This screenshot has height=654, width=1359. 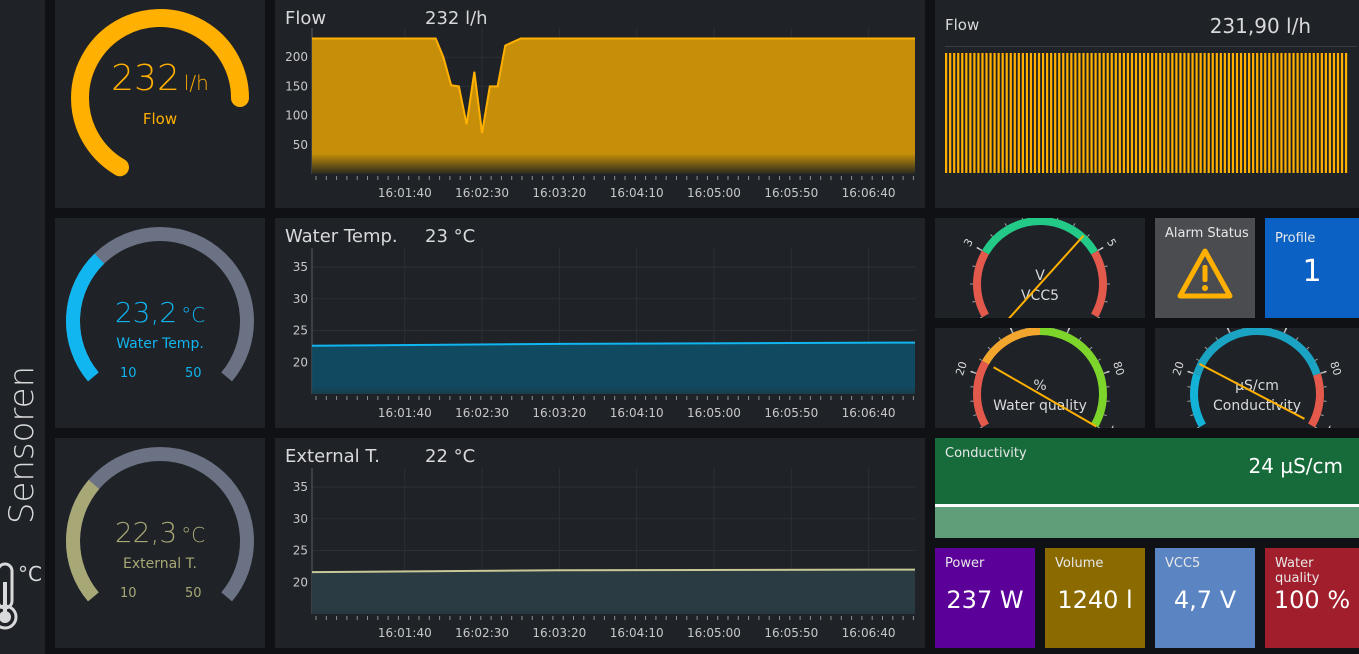 I want to click on warning-icon, so click(x=1205, y=273).